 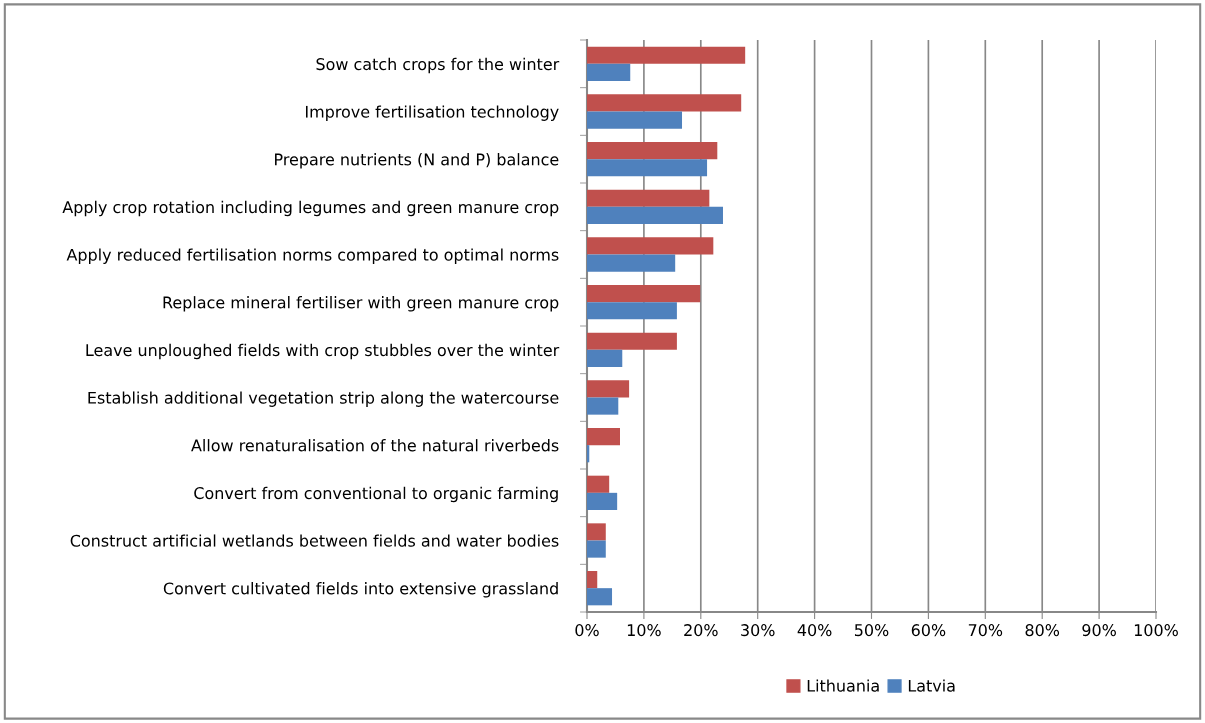 What do you see at coordinates (314, 540) in the screenshot?
I see `y-tick-label: Construct artificial wetlands between fields and water bodies` at bounding box center [314, 540].